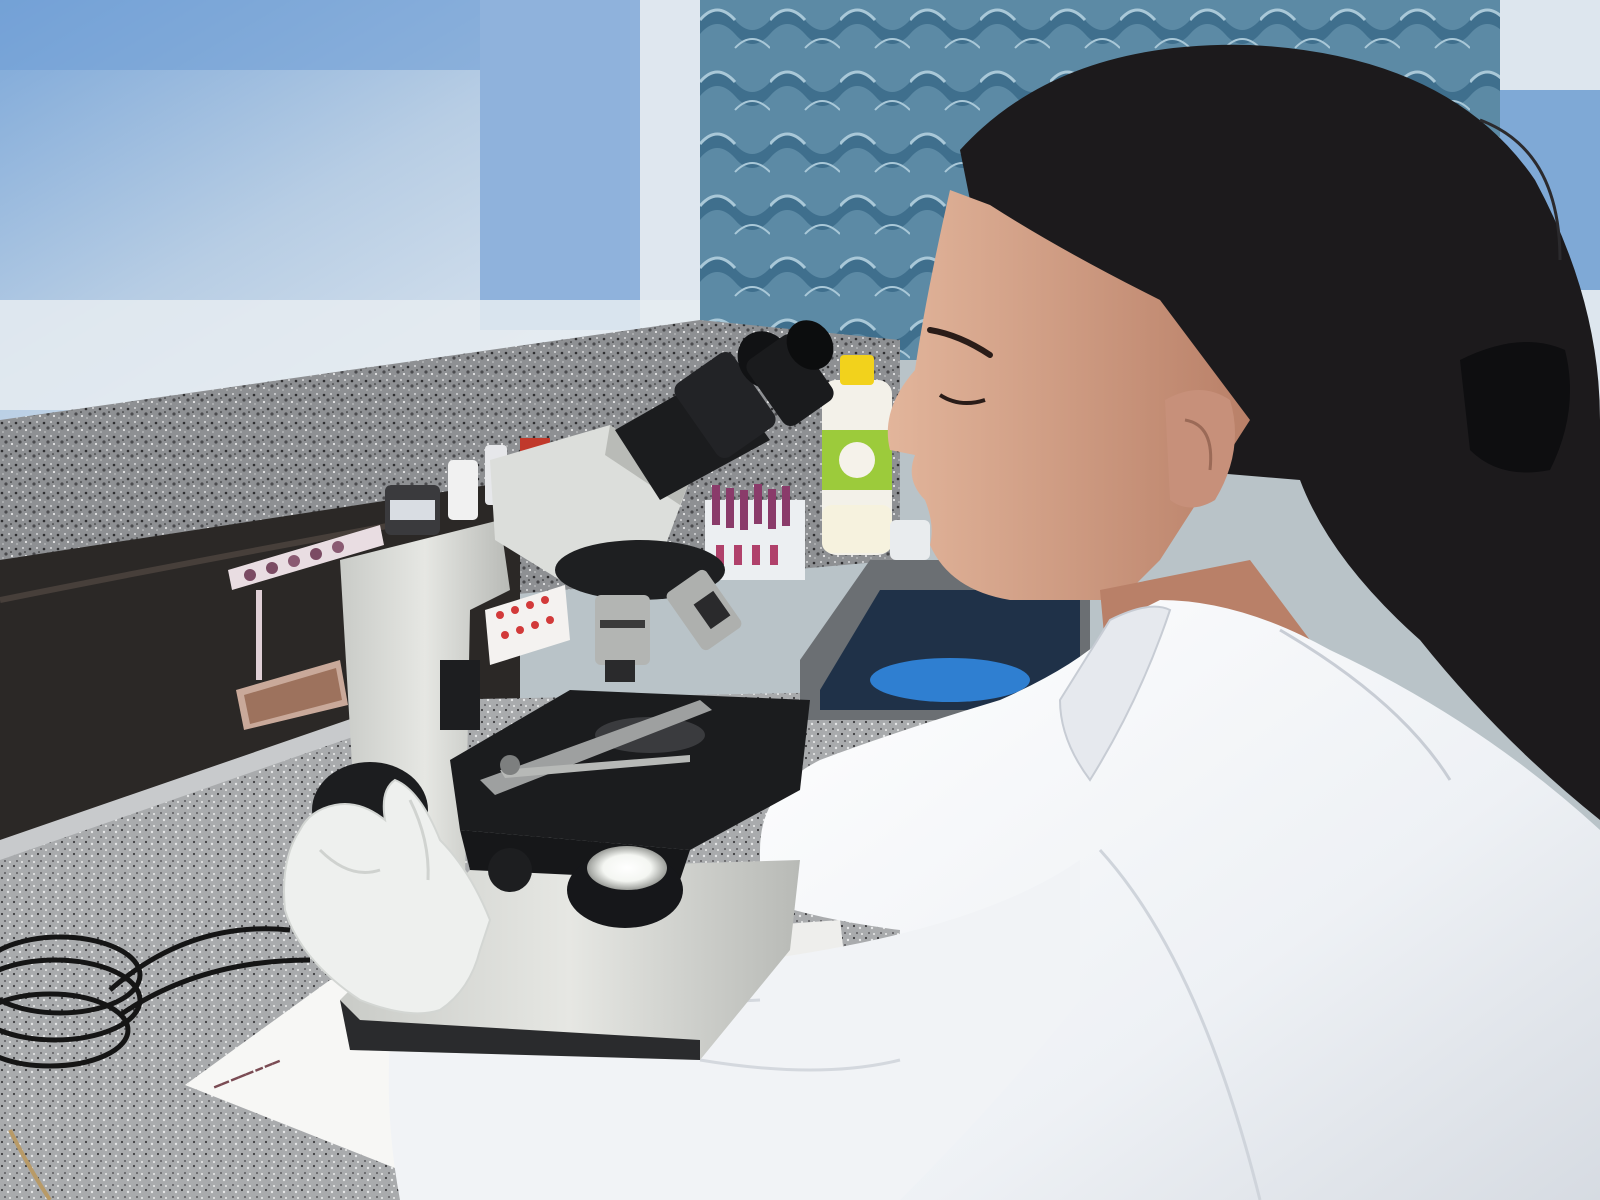 Image resolution: width=1600 pixels, height=1200 pixels. Describe the element at coordinates (527, 625) in the screenshot. I see `small-tube-rack` at that location.